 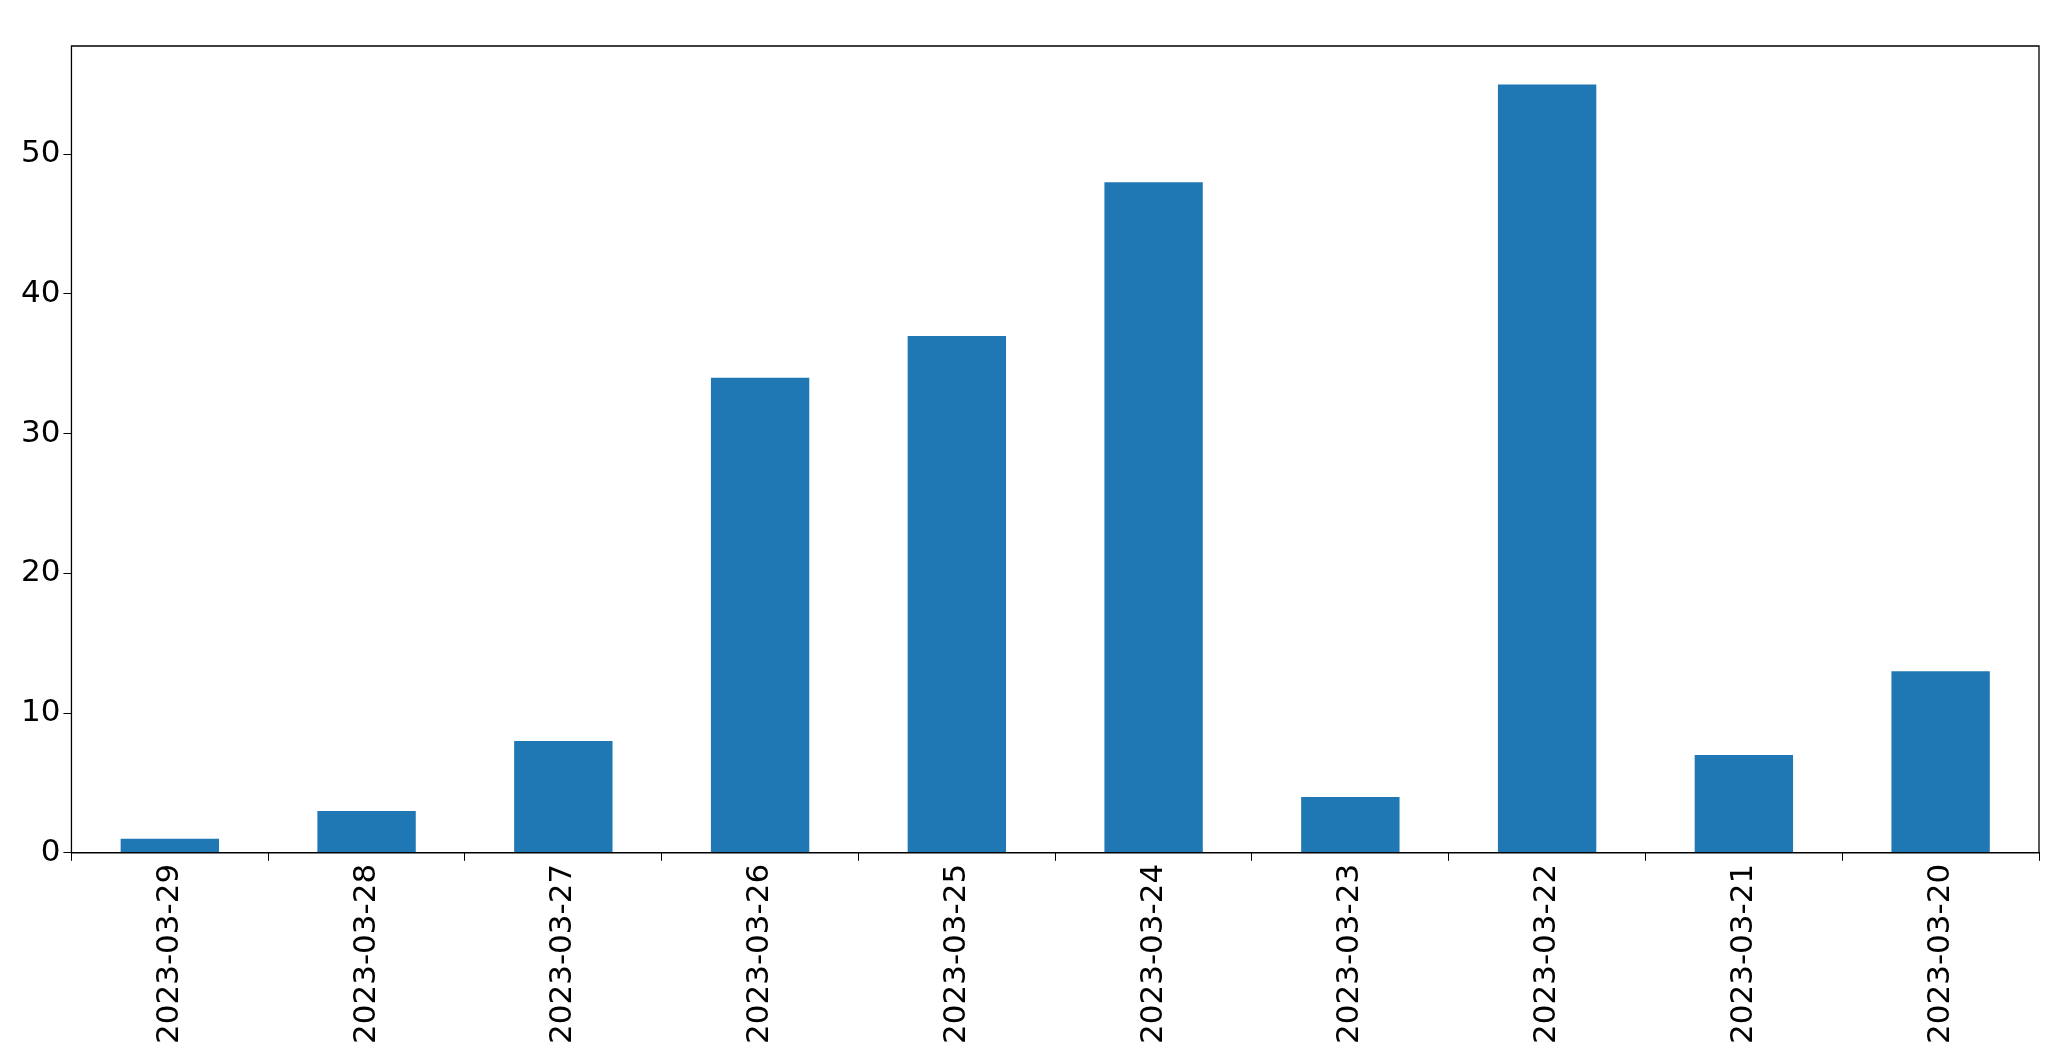 I want to click on y-tick-label: 0, so click(x=50, y=849).